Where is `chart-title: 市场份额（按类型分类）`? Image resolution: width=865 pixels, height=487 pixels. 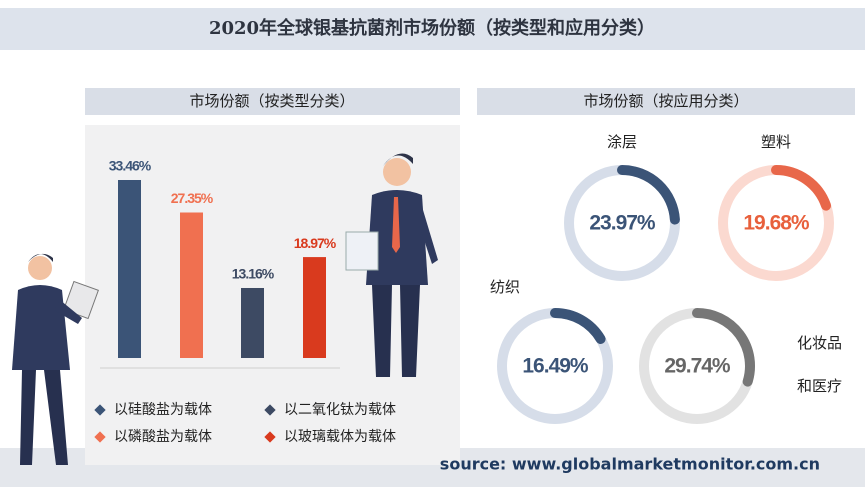
chart-title: 市场份额（按类型分类） is located at coordinates (271, 101).